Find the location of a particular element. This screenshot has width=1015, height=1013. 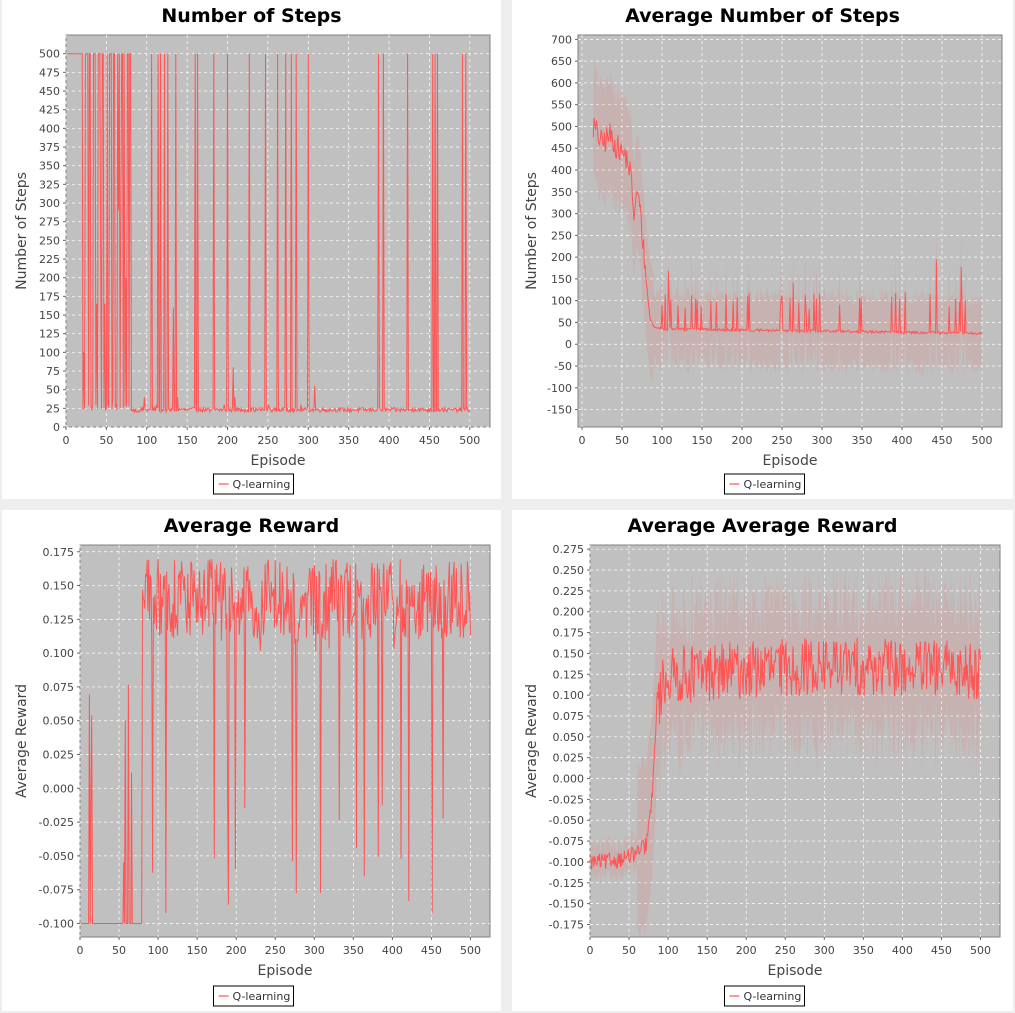

y-tick-label: 275 is located at coordinates (49, 222).